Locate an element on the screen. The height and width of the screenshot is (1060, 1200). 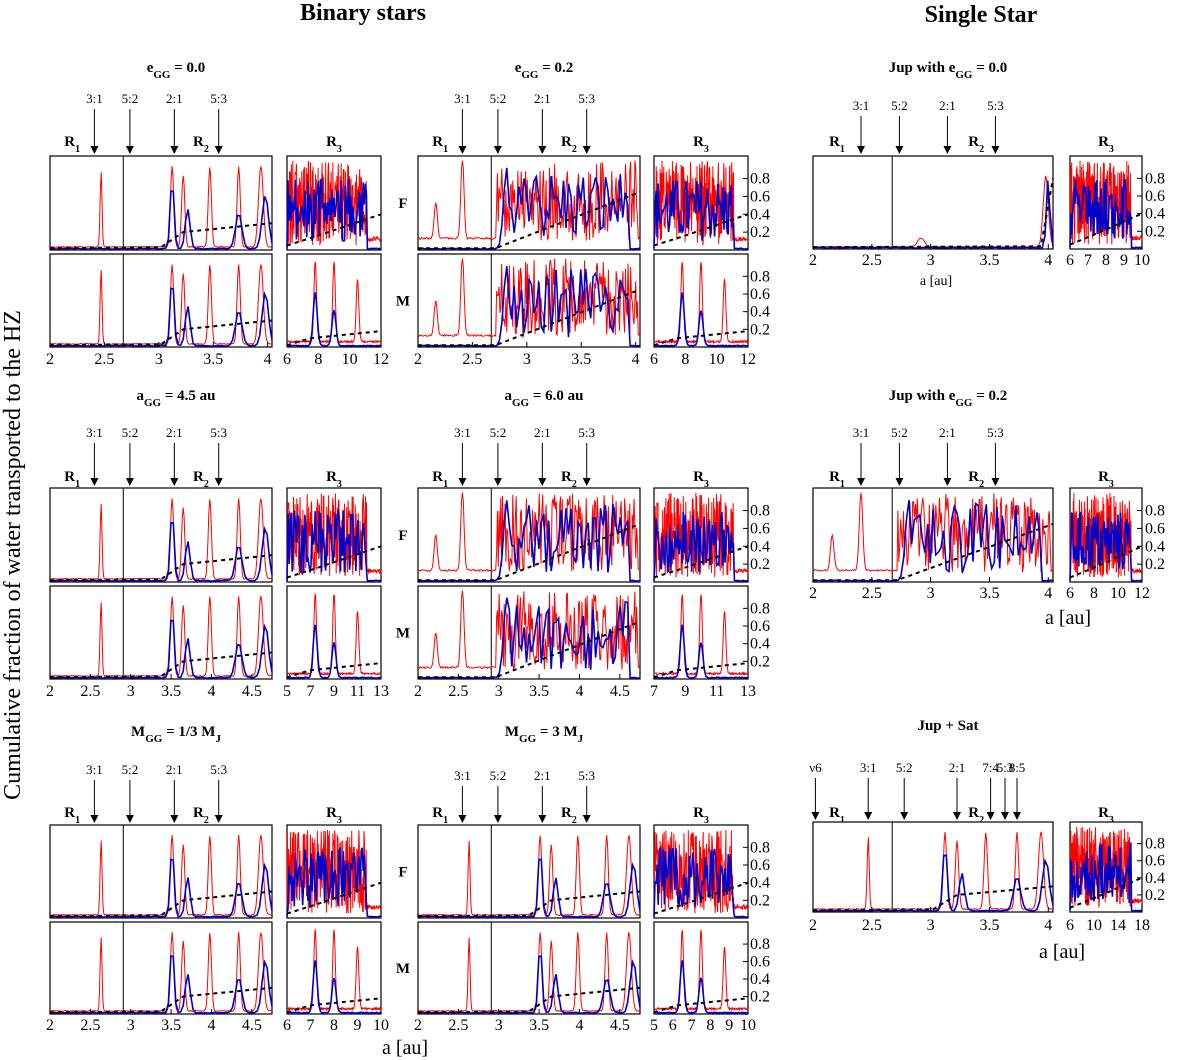
p2-outer-bottom is located at coordinates (701, 300).